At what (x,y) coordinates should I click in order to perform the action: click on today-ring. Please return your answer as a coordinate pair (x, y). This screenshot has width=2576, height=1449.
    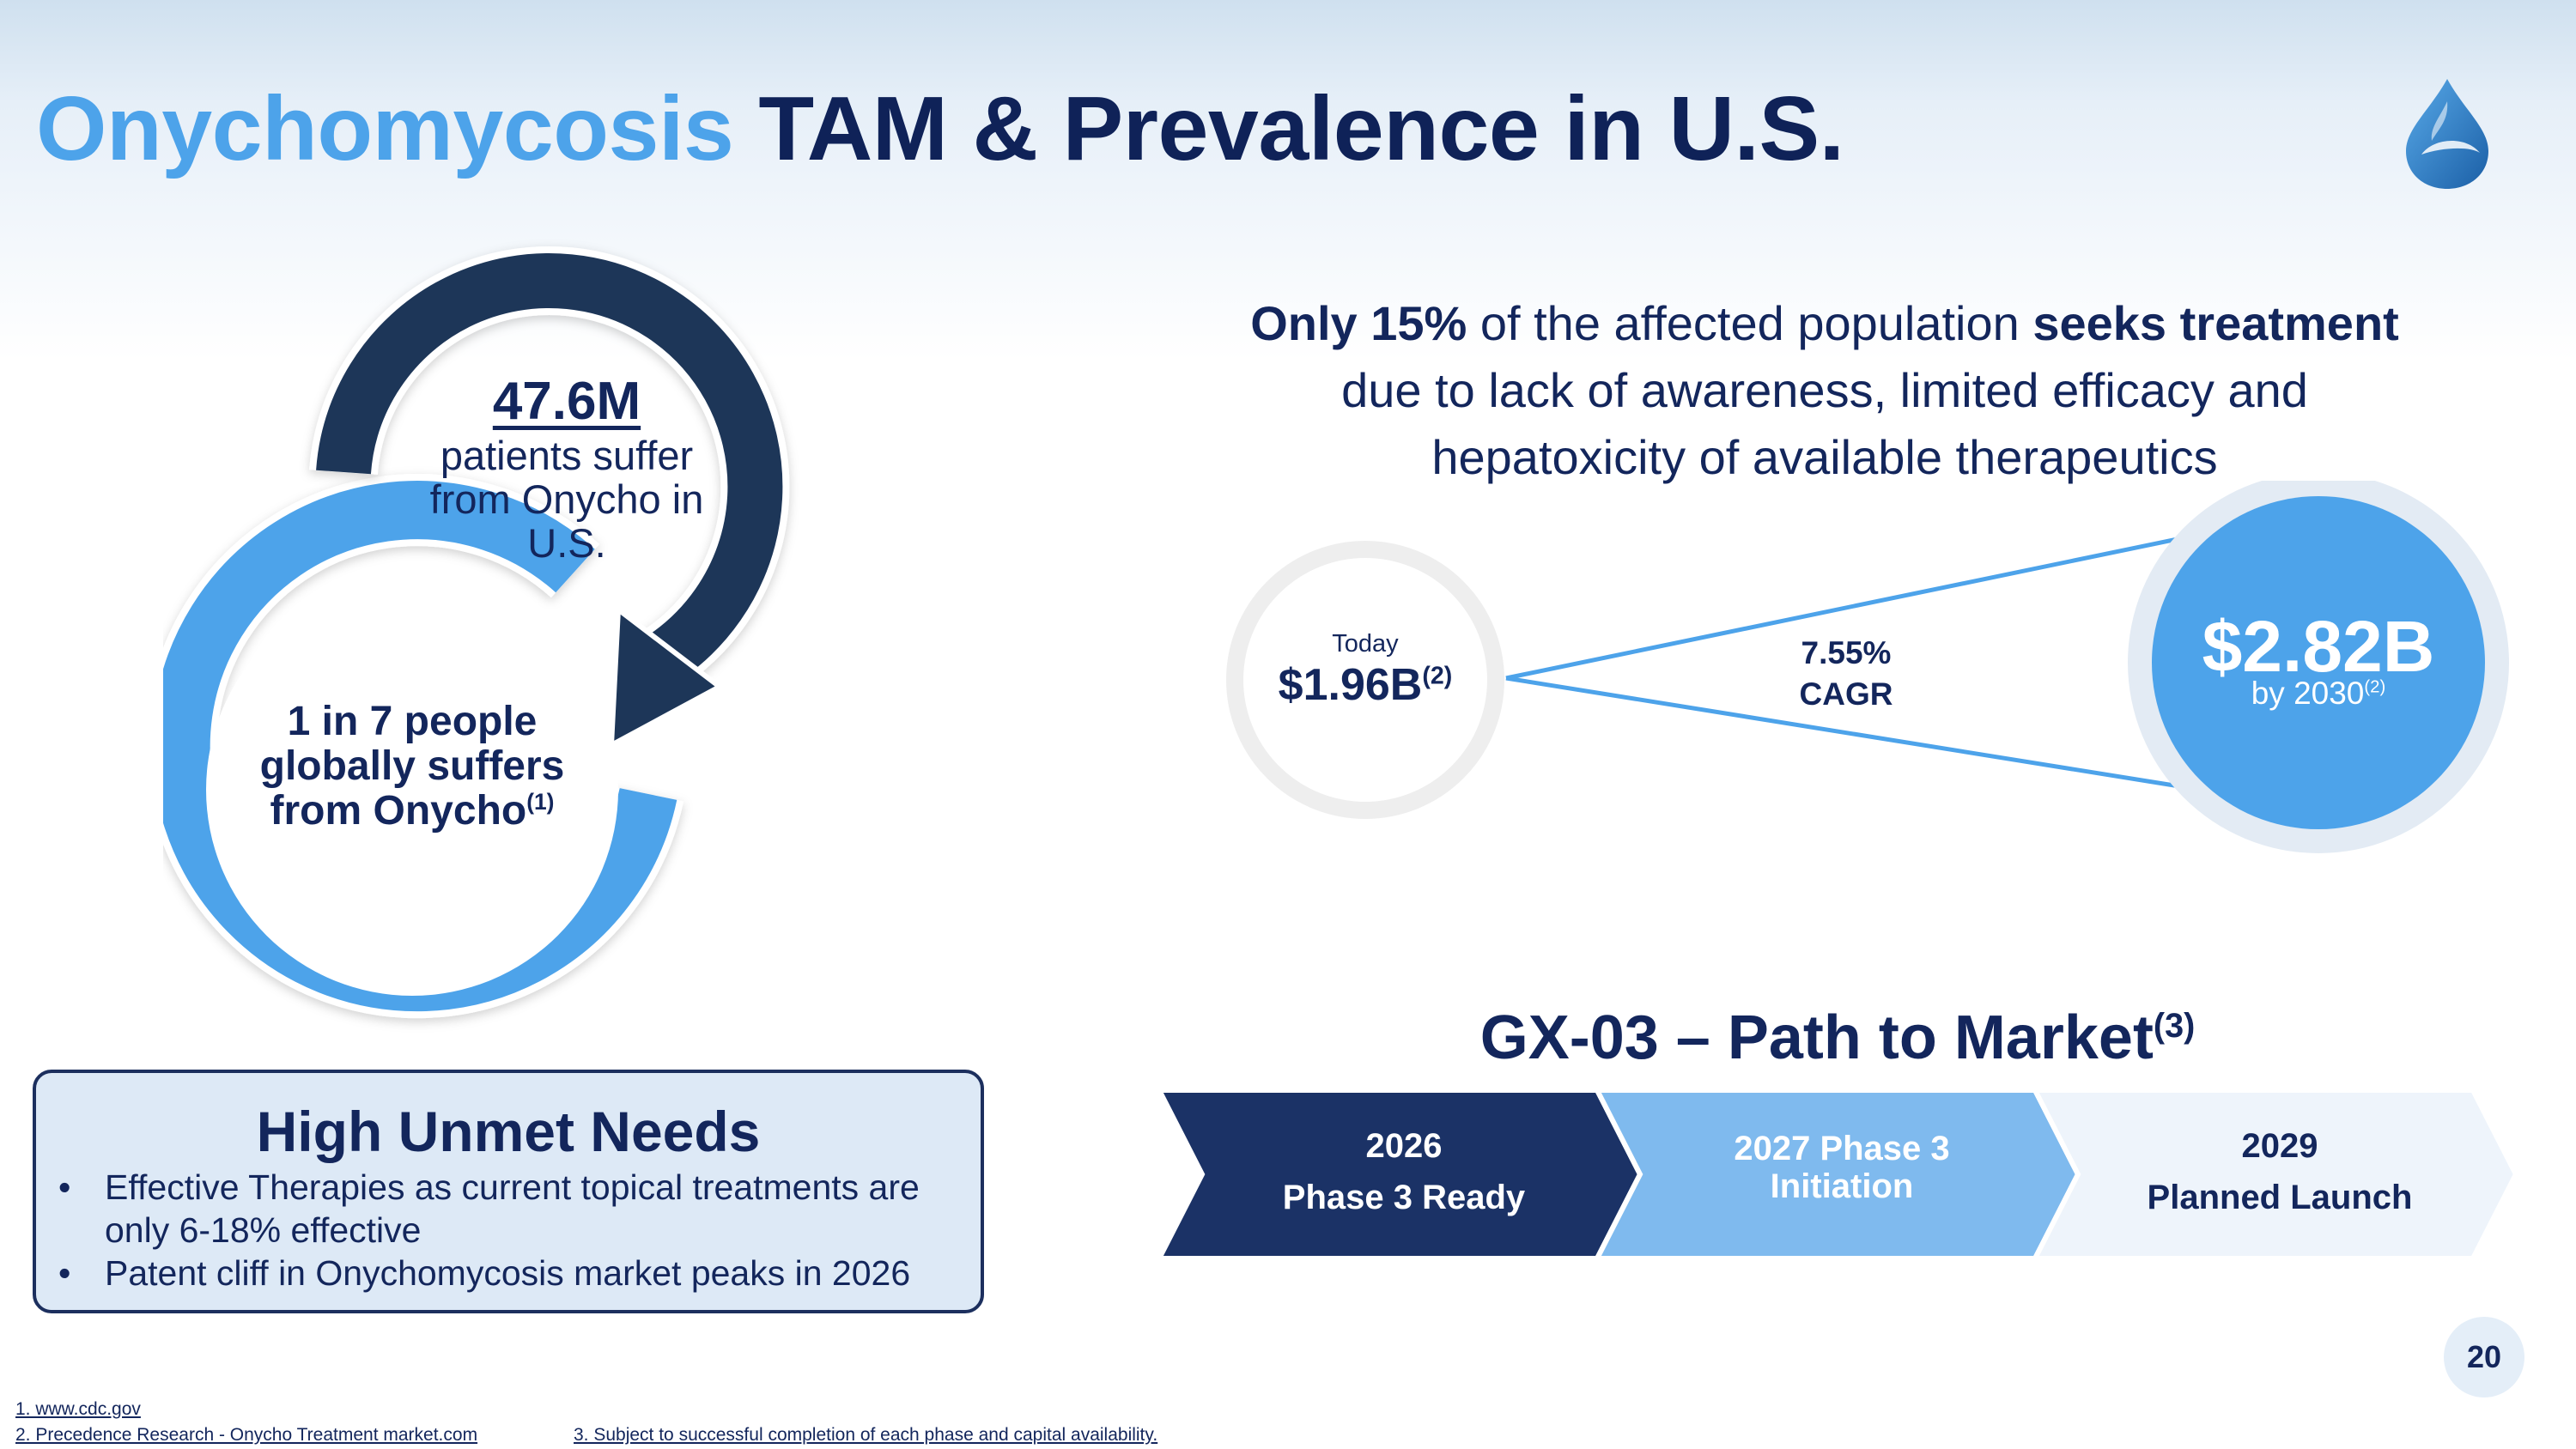
    Looking at the image, I should click on (1365, 680).